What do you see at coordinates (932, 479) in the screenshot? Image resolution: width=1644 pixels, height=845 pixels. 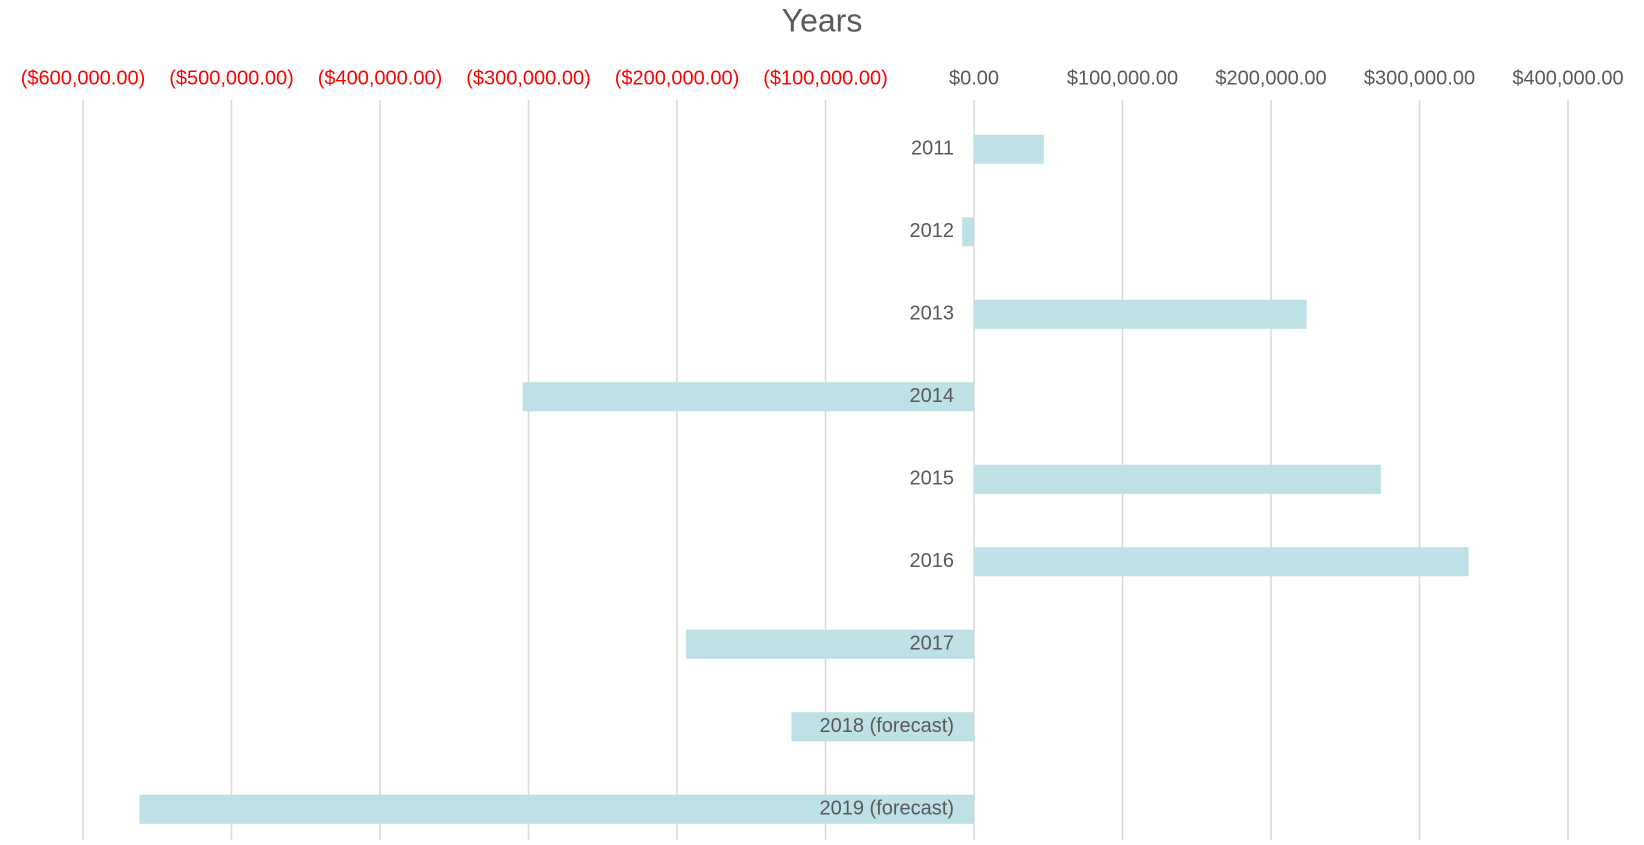 I see `y-tick-label: 2015` at bounding box center [932, 479].